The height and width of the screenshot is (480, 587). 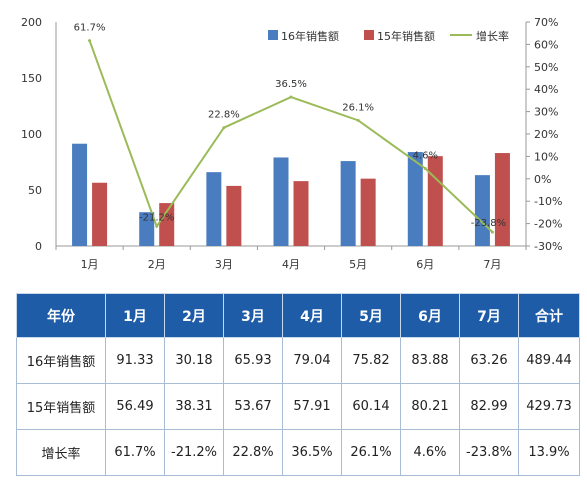 I want to click on legend-label: 16年销售额, so click(x=310, y=36).